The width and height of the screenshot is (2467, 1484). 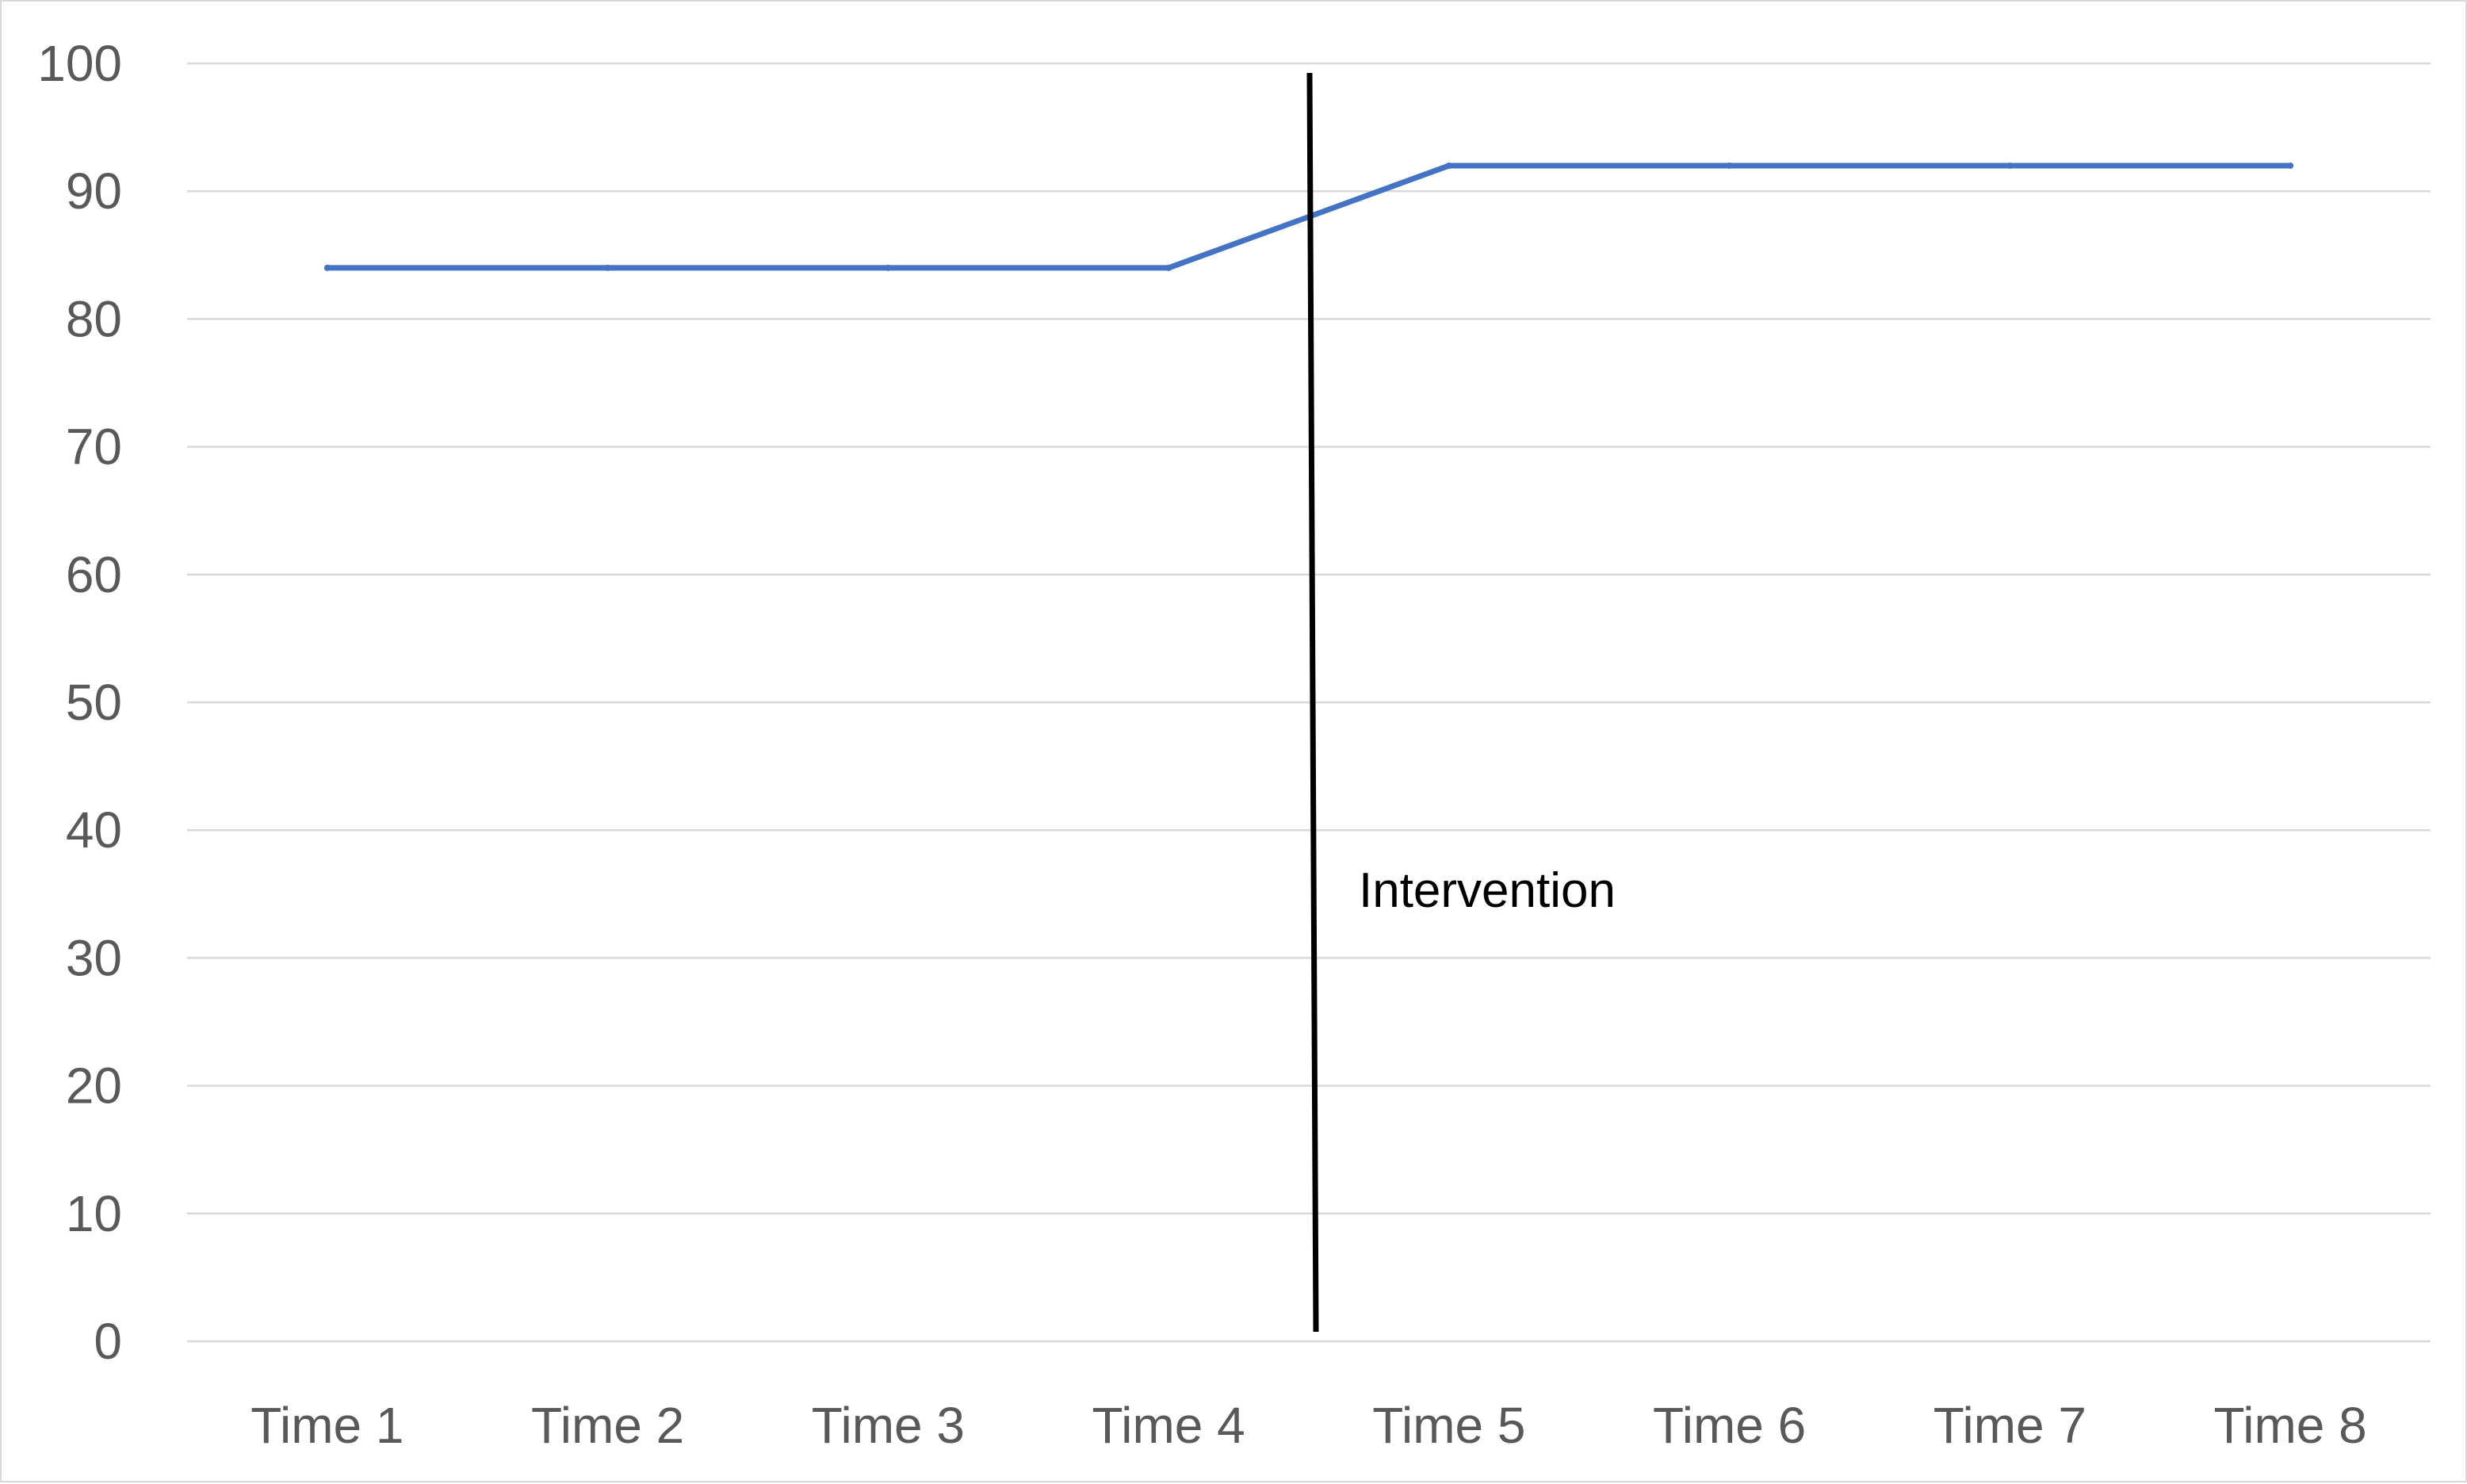 What do you see at coordinates (94, 574) in the screenshot?
I see `y-tick-label: 60` at bounding box center [94, 574].